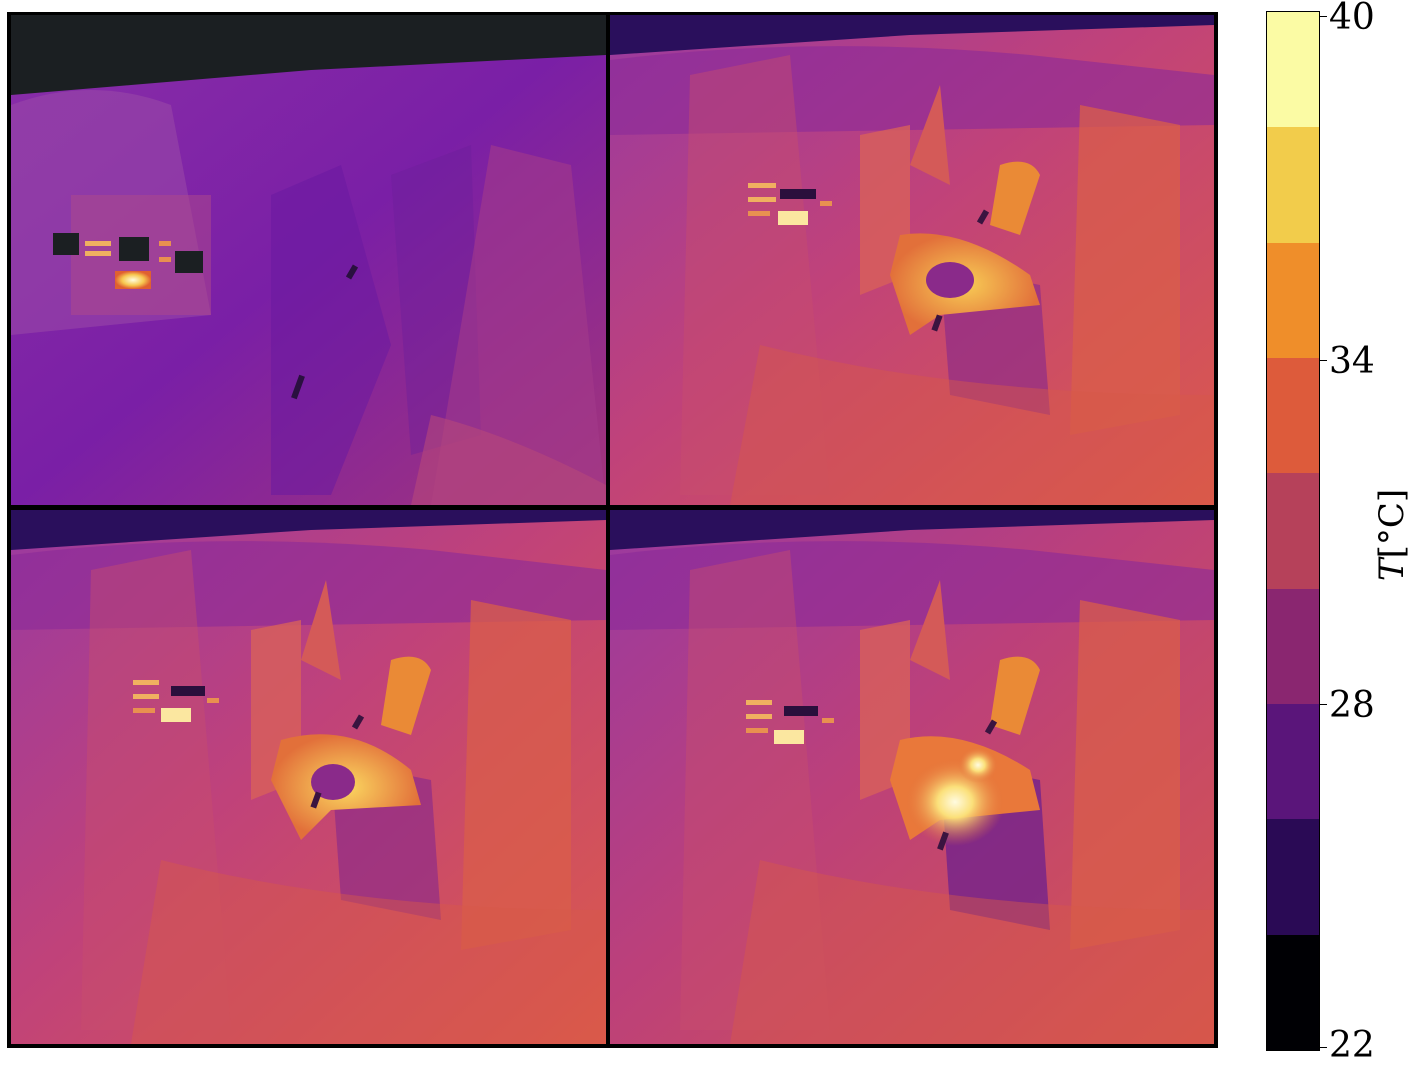 This screenshot has width=1423, height=1066. What do you see at coordinates (1352, 1045) in the screenshot?
I see `colorbar-tick-label-22: 22` at bounding box center [1352, 1045].